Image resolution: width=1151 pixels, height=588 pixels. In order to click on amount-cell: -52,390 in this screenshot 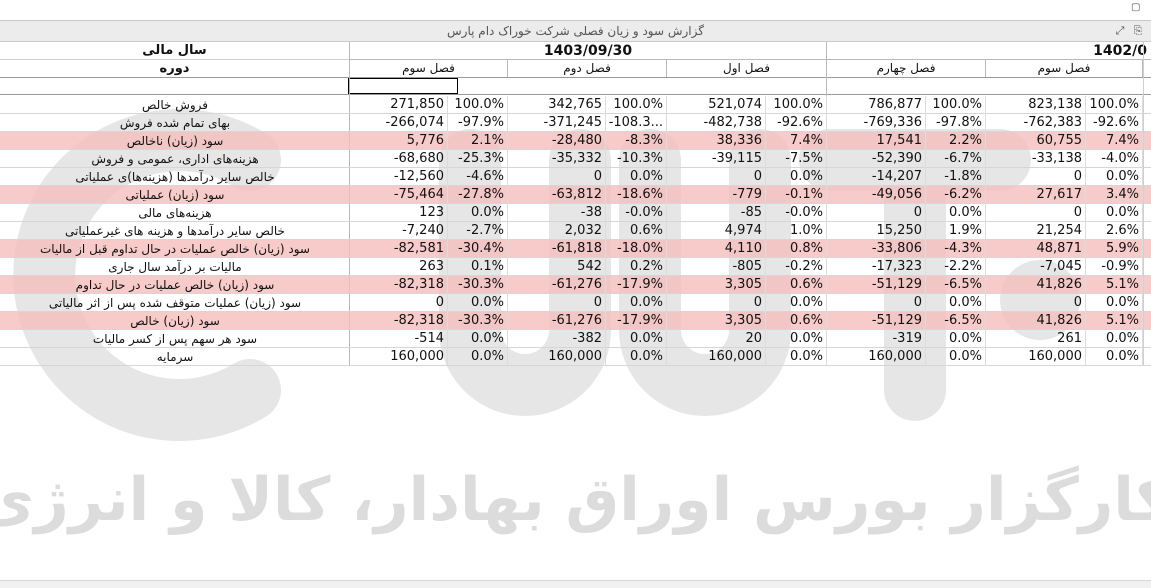, I will do `click(876, 159)`.